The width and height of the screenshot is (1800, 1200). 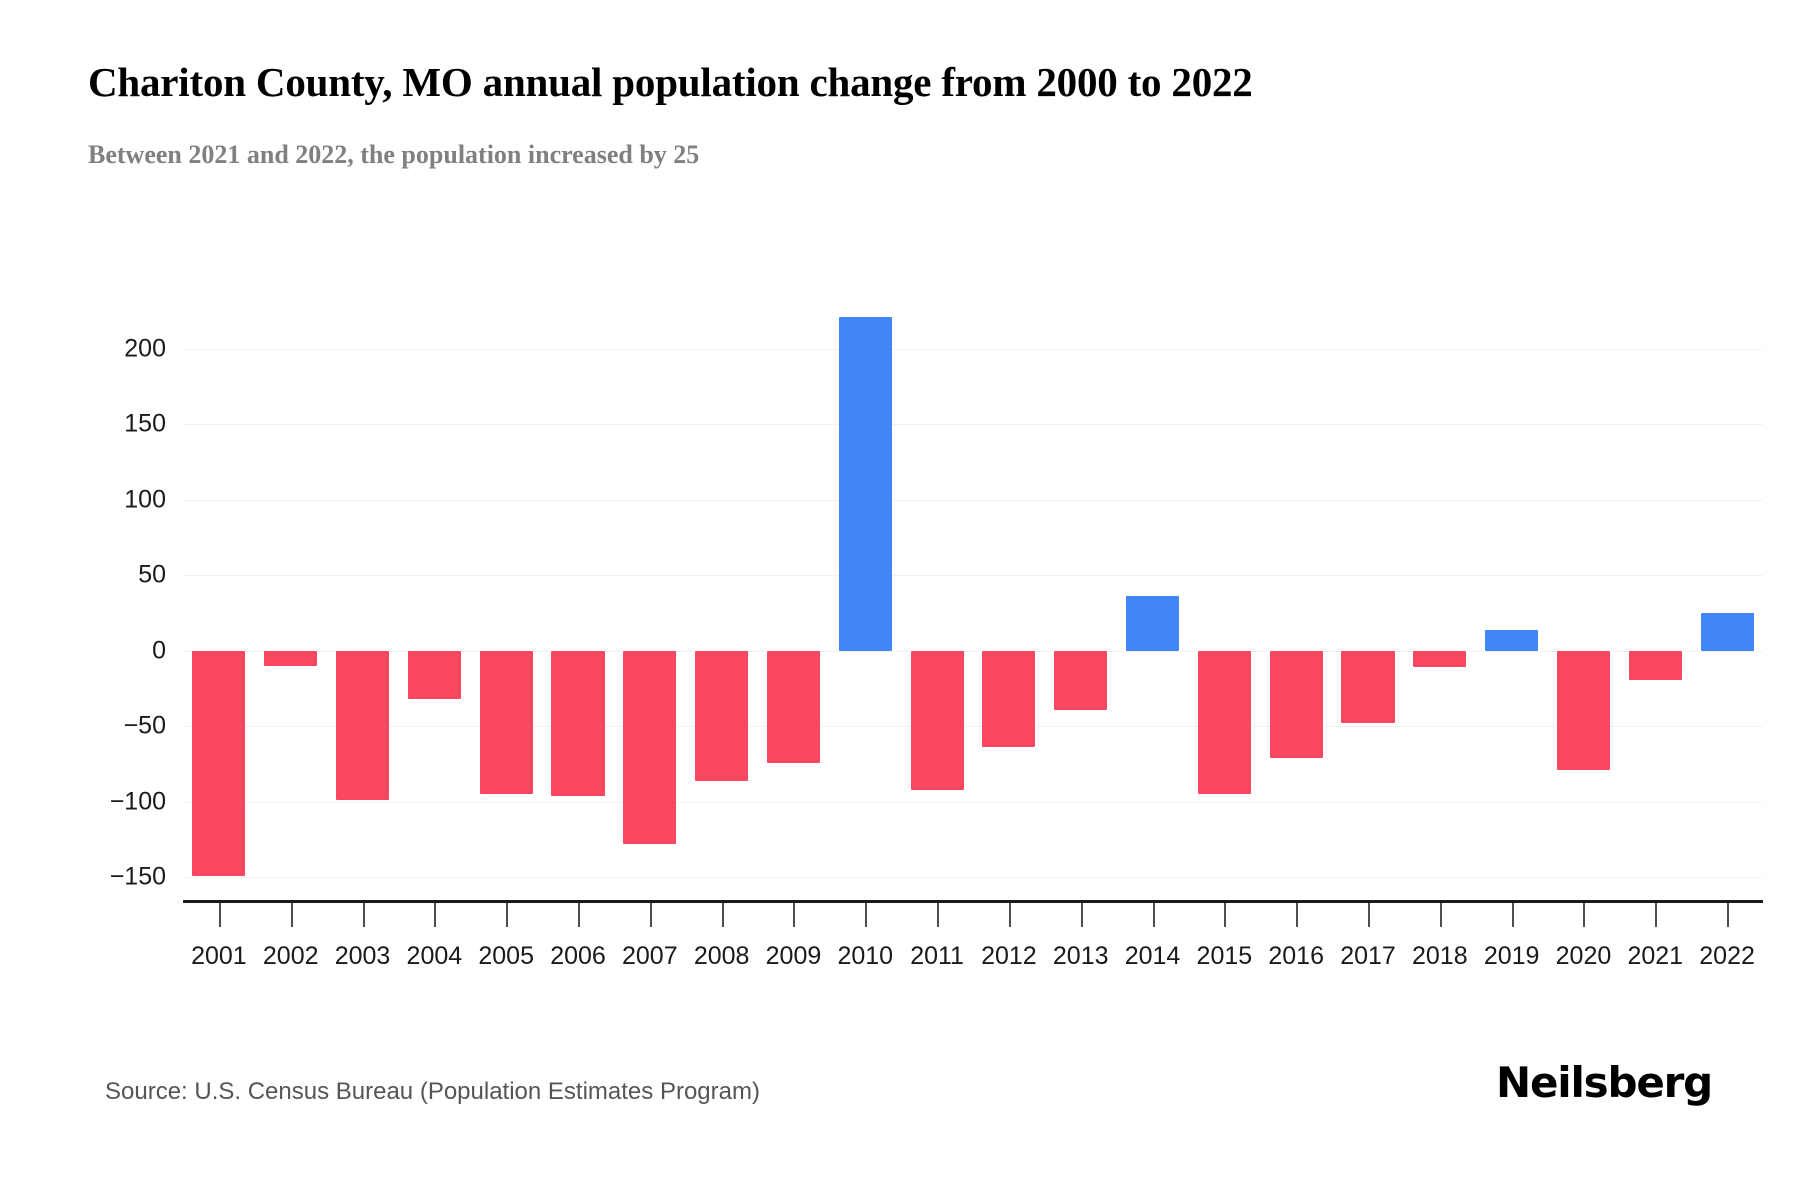 What do you see at coordinates (1604, 1082) in the screenshot?
I see `brand-logo: Neilsberg` at bounding box center [1604, 1082].